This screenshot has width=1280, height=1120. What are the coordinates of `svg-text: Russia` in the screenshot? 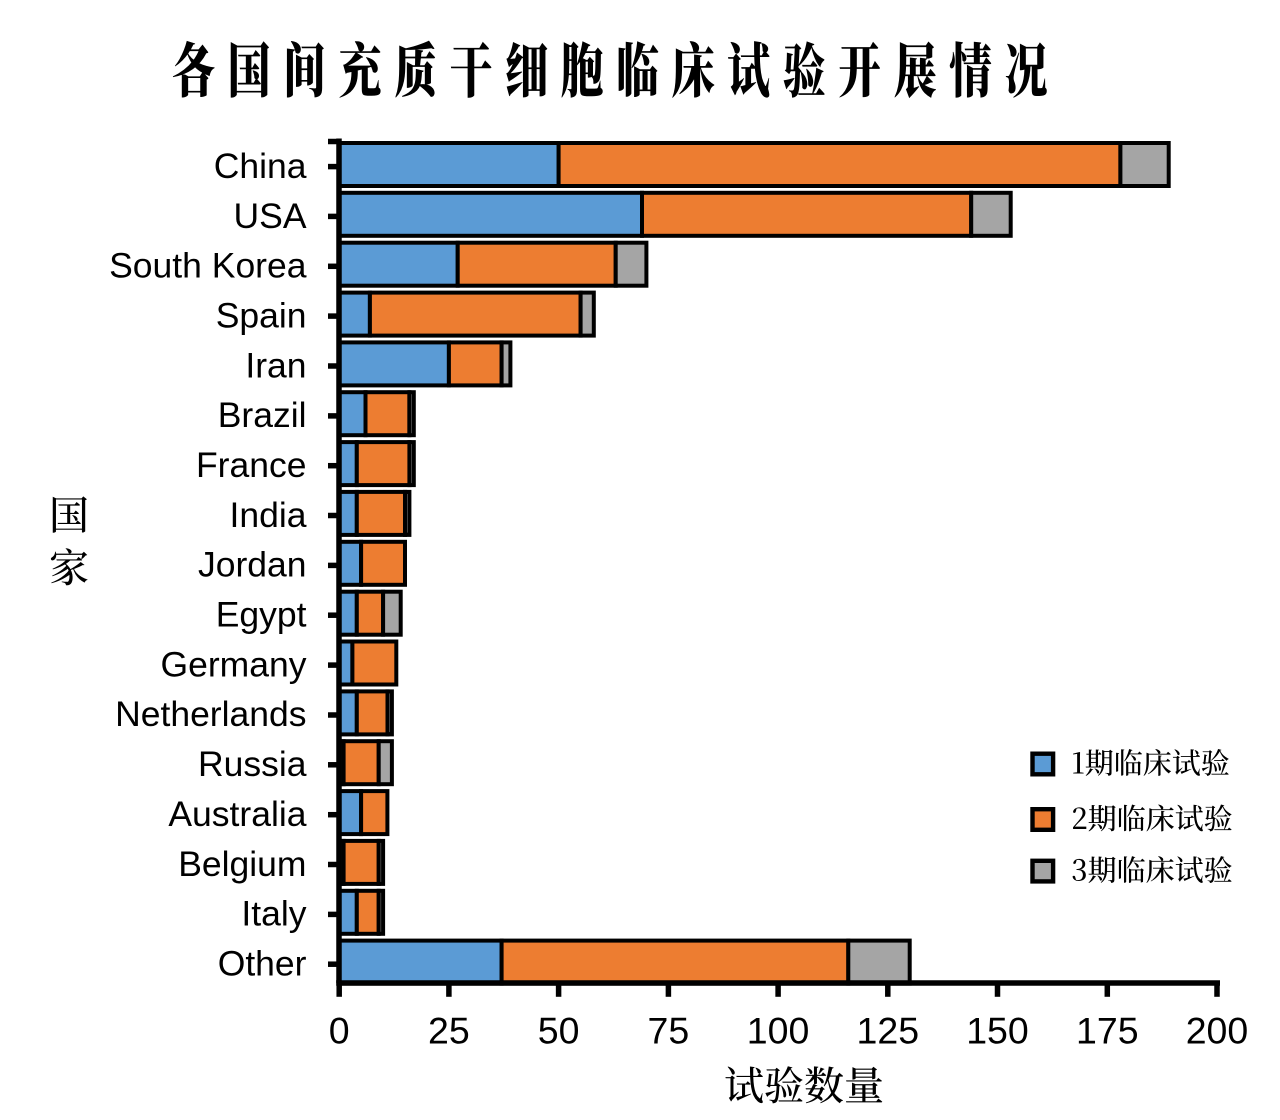 It's located at (252, 764).